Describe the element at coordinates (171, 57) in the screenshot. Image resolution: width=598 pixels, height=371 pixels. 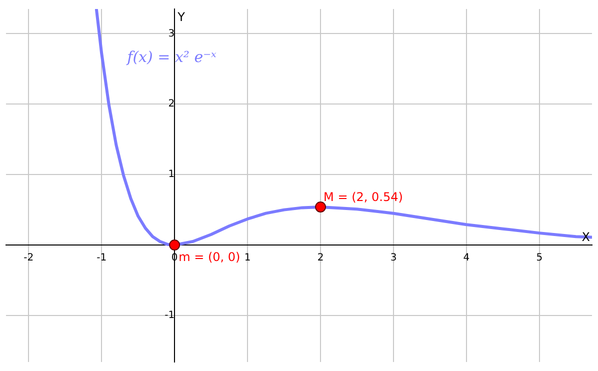
I see `series-label: f(x) = x² e⁻ˣ` at that location.